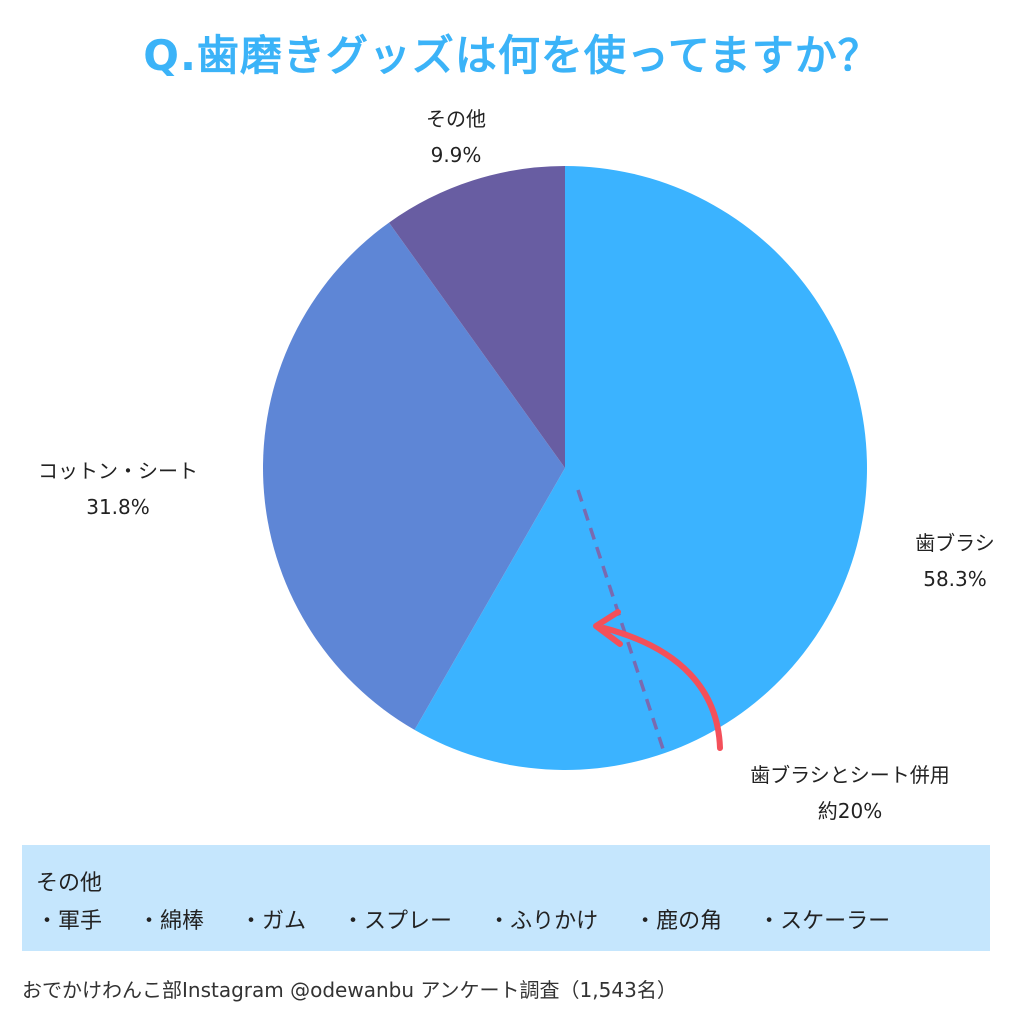  I want to click on other-items-box: その他 ・軍手 ・綿棒 ・ガム ・スプレー ・ふりかけ ・鹿の角 ・スケーラー, so click(506, 898).